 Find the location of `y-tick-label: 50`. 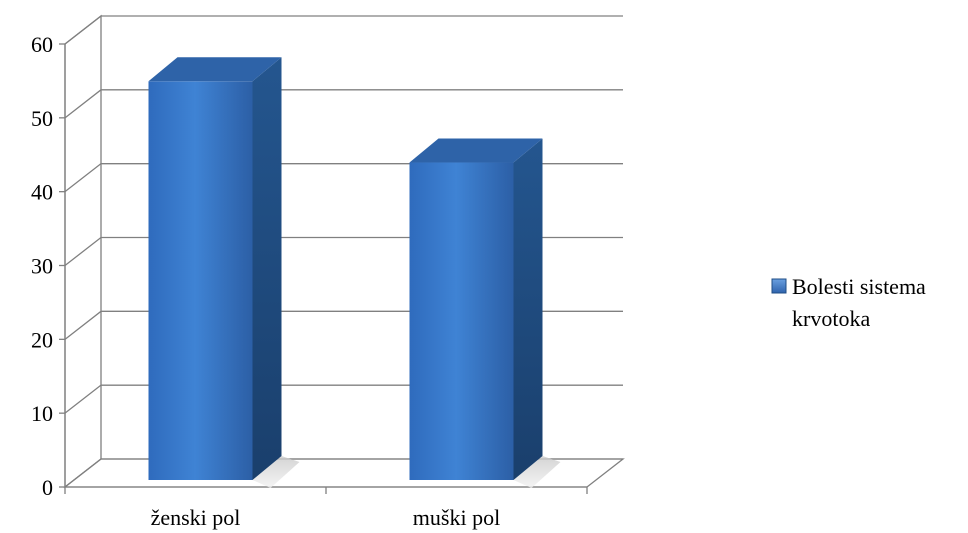

y-tick-label: 50 is located at coordinates (42, 118).